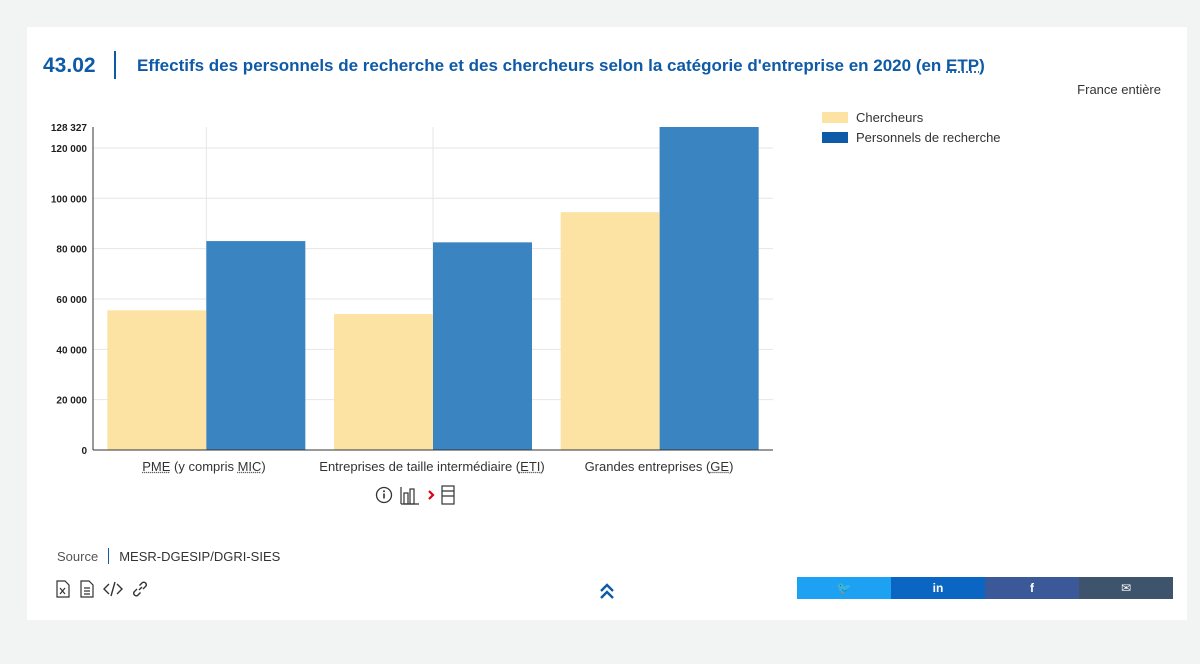 This screenshot has width=1200, height=664. Describe the element at coordinates (200, 556) in the screenshot. I see `source-value: MESR-DGESIP/DGRI-SIES` at that location.